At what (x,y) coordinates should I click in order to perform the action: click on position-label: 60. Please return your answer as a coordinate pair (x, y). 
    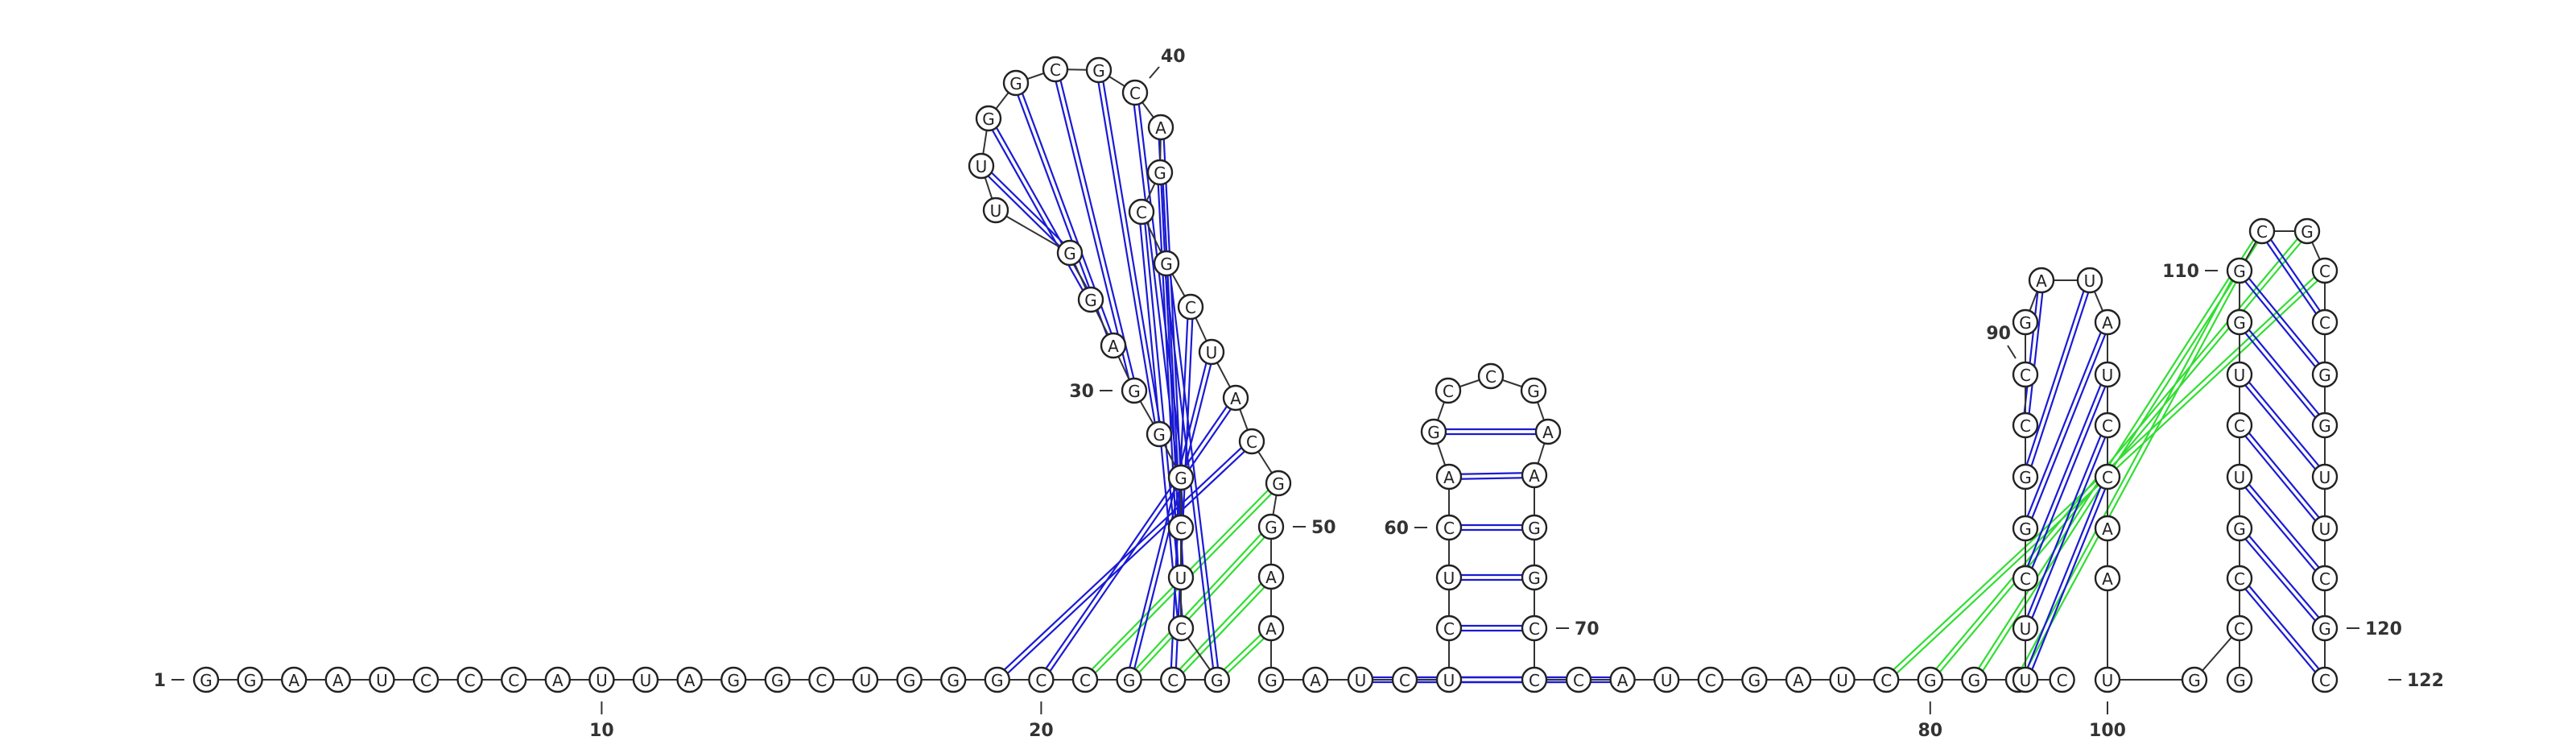
    Looking at the image, I should click on (1396, 529).